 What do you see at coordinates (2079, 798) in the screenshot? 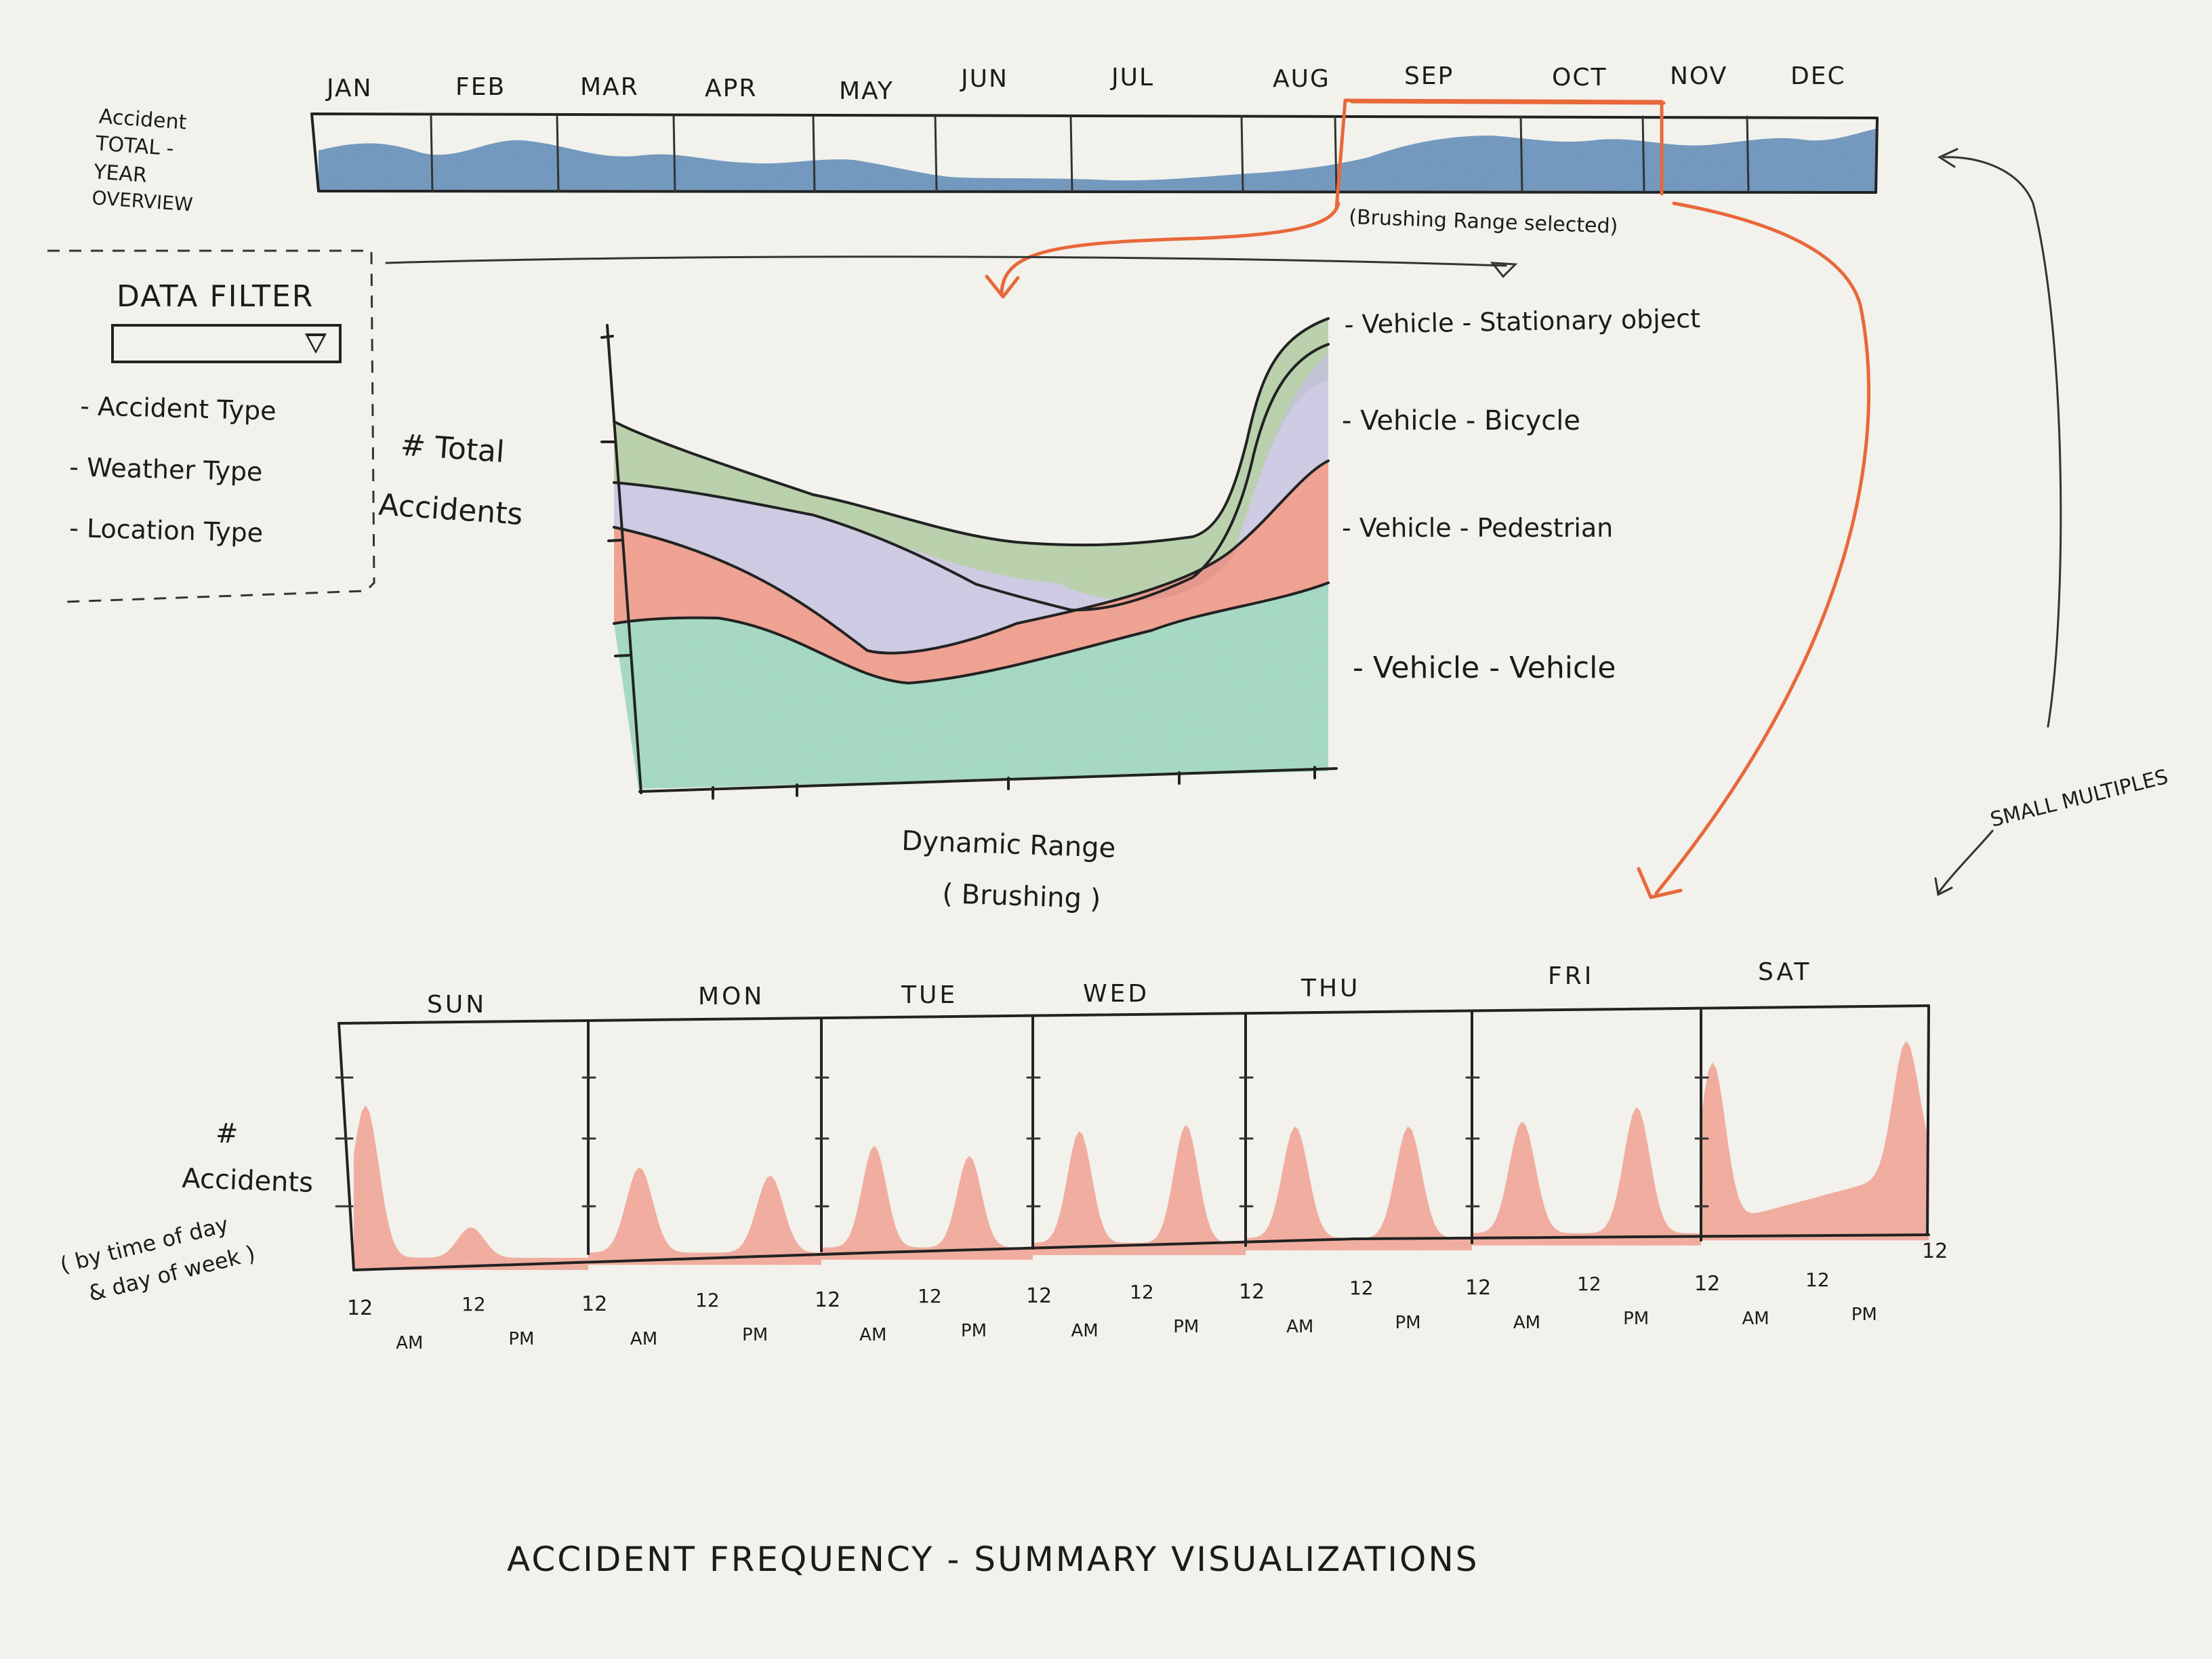
I see `small-multiples-label: SMALL MULTIPLES` at bounding box center [2079, 798].